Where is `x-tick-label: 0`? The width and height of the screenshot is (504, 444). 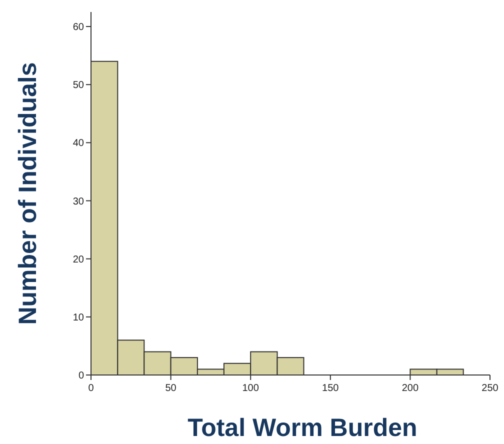 x-tick-label: 0 is located at coordinates (91, 388).